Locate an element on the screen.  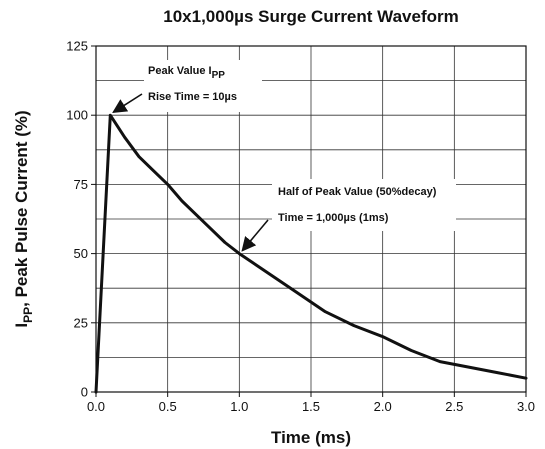
annotation-0-line-0: Peak Value IPP is located at coordinates (186, 73).